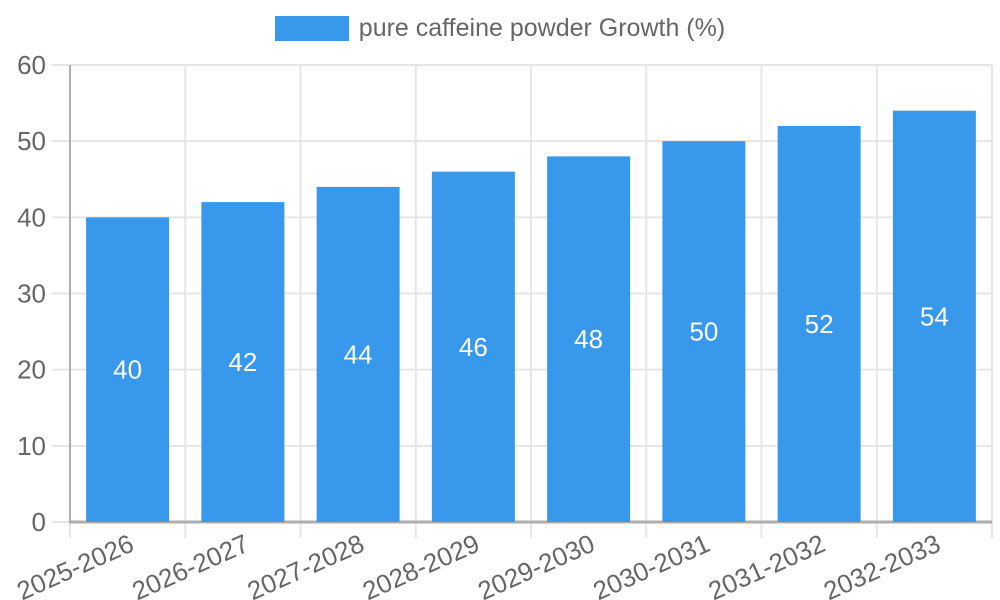 Image resolution: width=1000 pixels, height=600 pixels. Describe the element at coordinates (311, 28) in the screenshot. I see `legend-swatch` at that location.